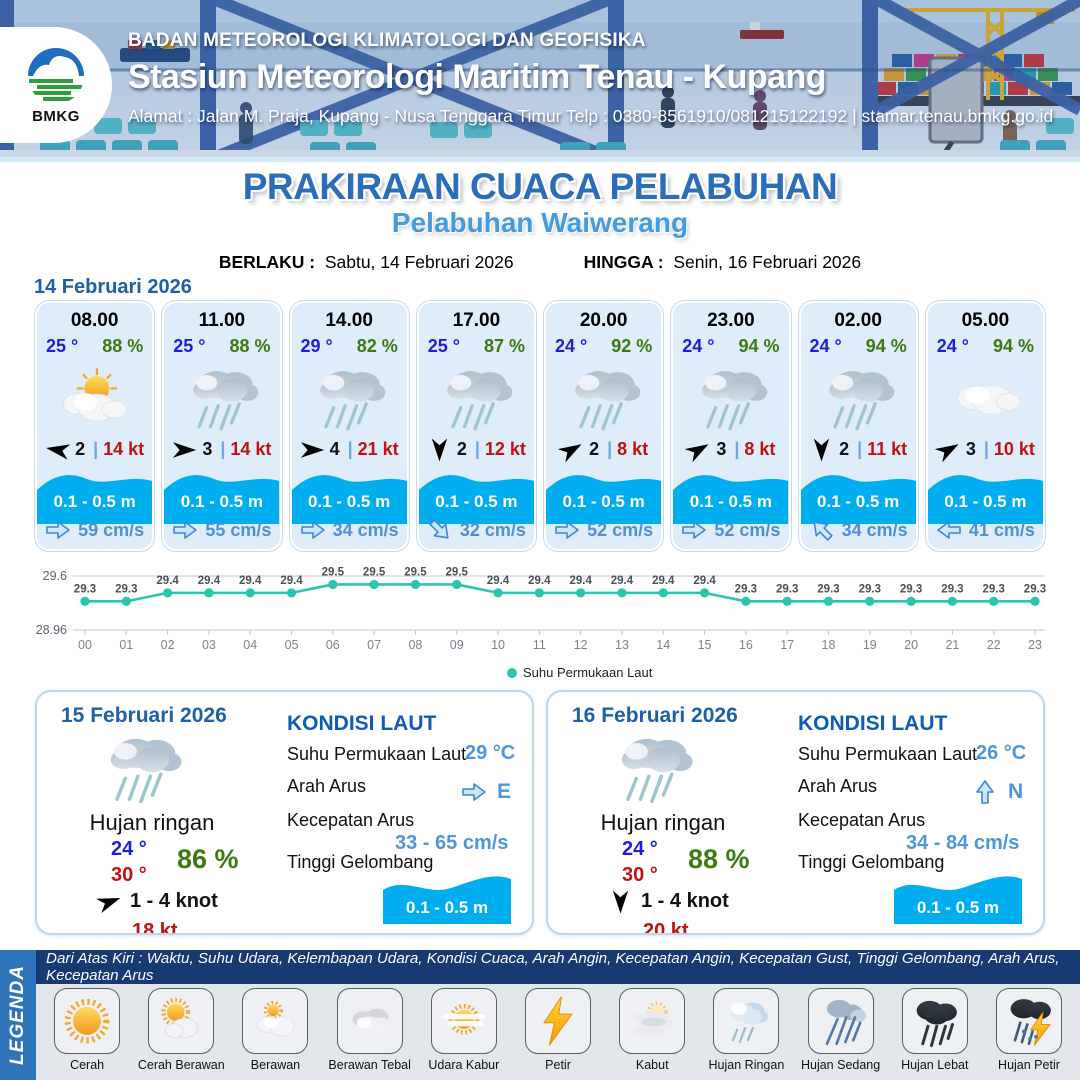  Describe the element at coordinates (334, 449) in the screenshot. I see `wind-speed: 4` at that location.